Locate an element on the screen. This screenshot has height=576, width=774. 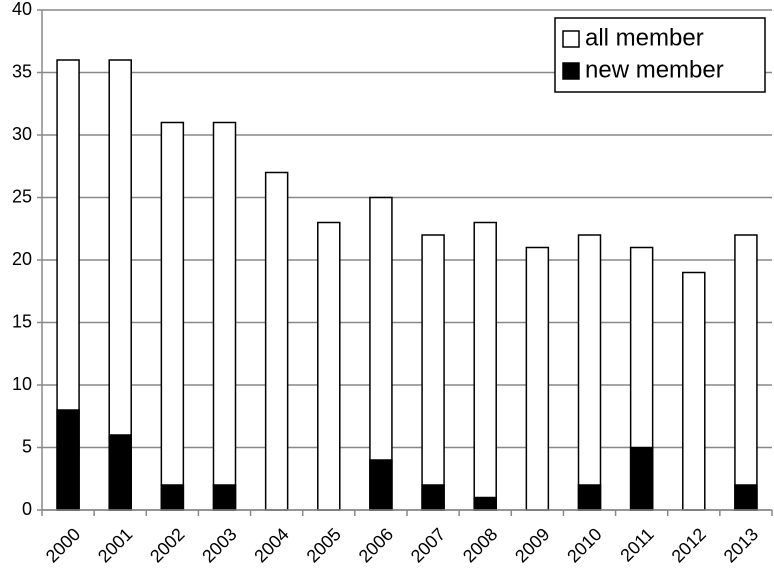
y-tick-label: 25 is located at coordinates (22, 196).